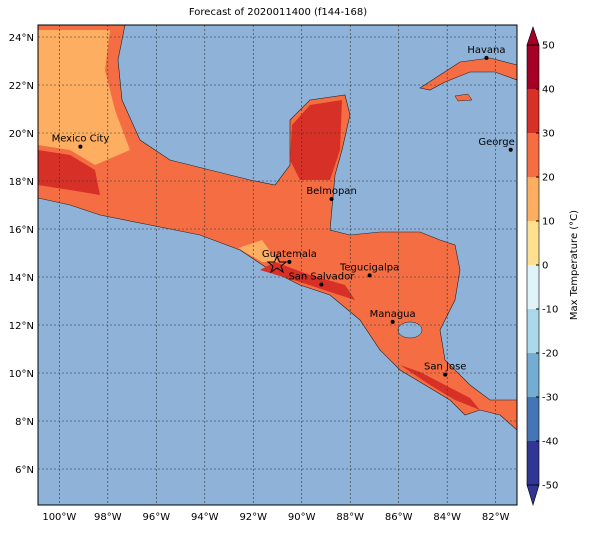  What do you see at coordinates (548, 222) in the screenshot?
I see `colorbar-tick-label: 10` at bounding box center [548, 222].